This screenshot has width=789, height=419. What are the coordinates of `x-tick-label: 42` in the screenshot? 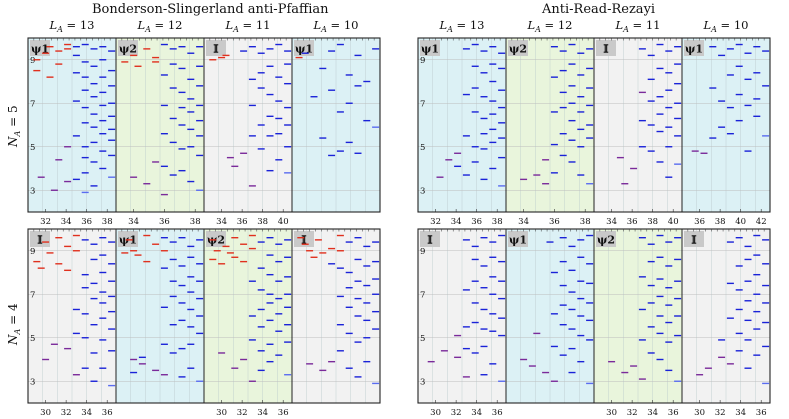 It's located at (761, 222).